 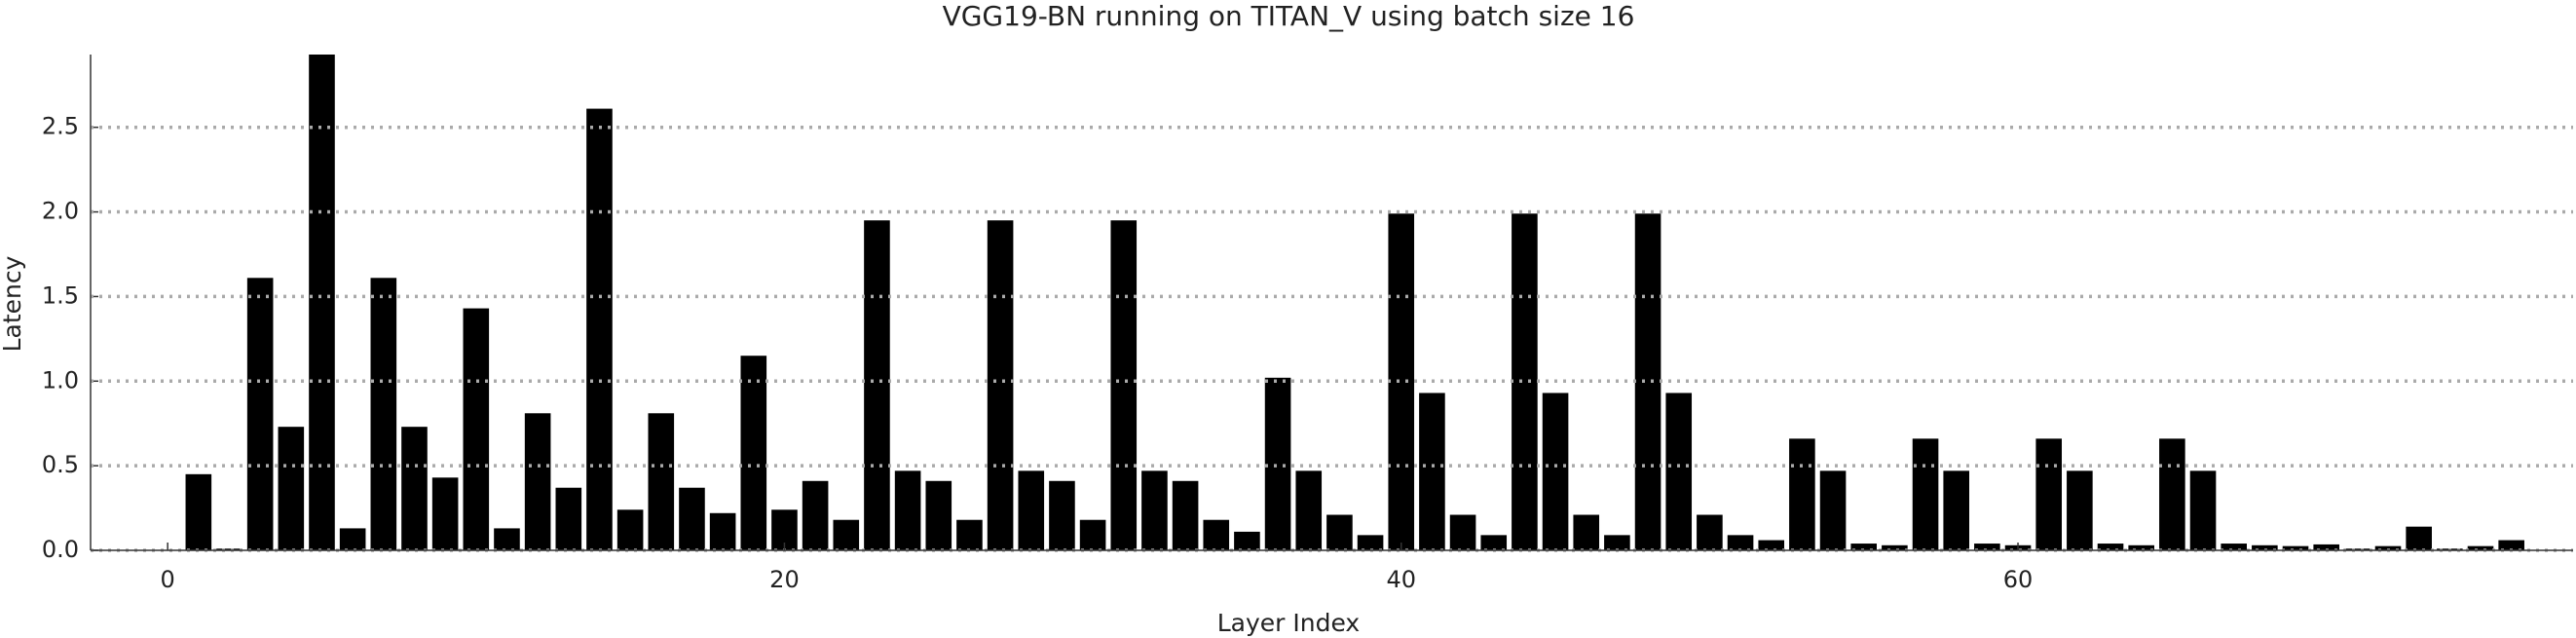 I want to click on y-tick-label: 2.0, so click(x=60, y=212).